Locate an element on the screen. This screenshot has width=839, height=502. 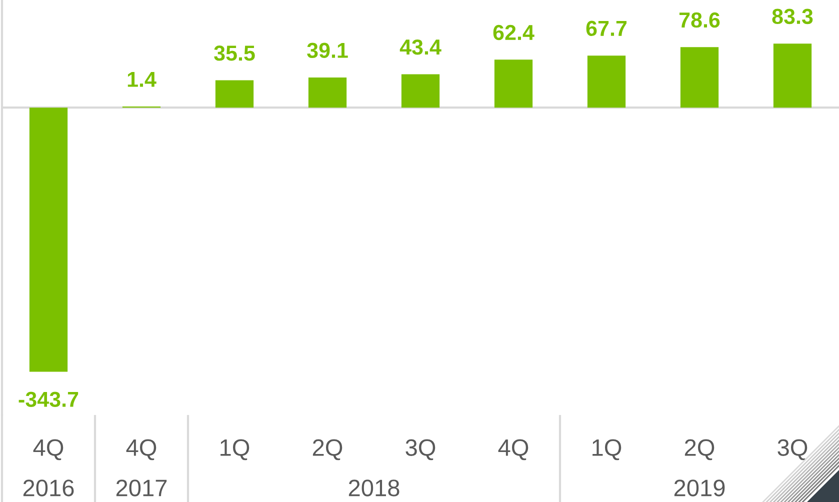
data-label: 43.4 is located at coordinates (421, 47).